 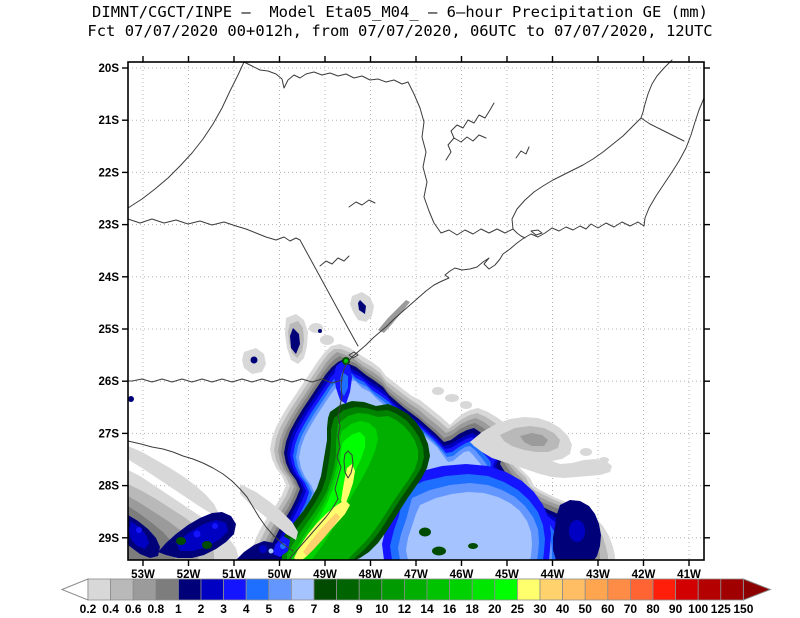 What do you see at coordinates (109, 539) in the screenshot?
I see `lat-label-29S: 29S` at bounding box center [109, 539].